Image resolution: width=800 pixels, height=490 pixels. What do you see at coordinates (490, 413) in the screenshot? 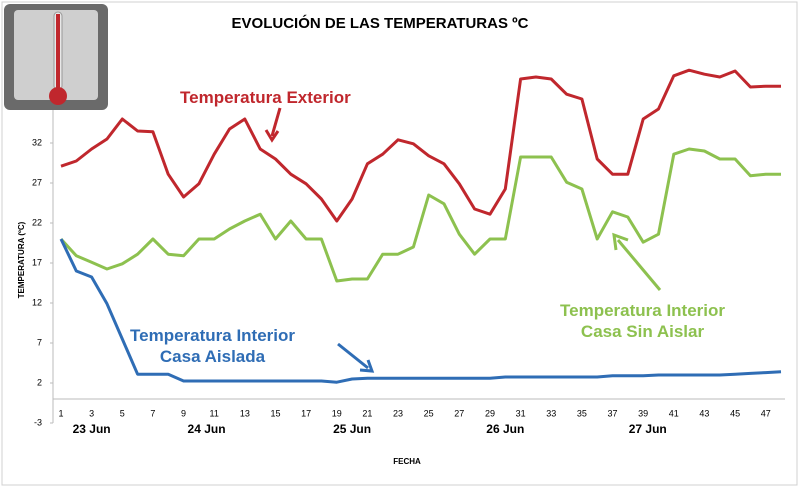
I see `x-tick-label: 29` at bounding box center [490, 413].